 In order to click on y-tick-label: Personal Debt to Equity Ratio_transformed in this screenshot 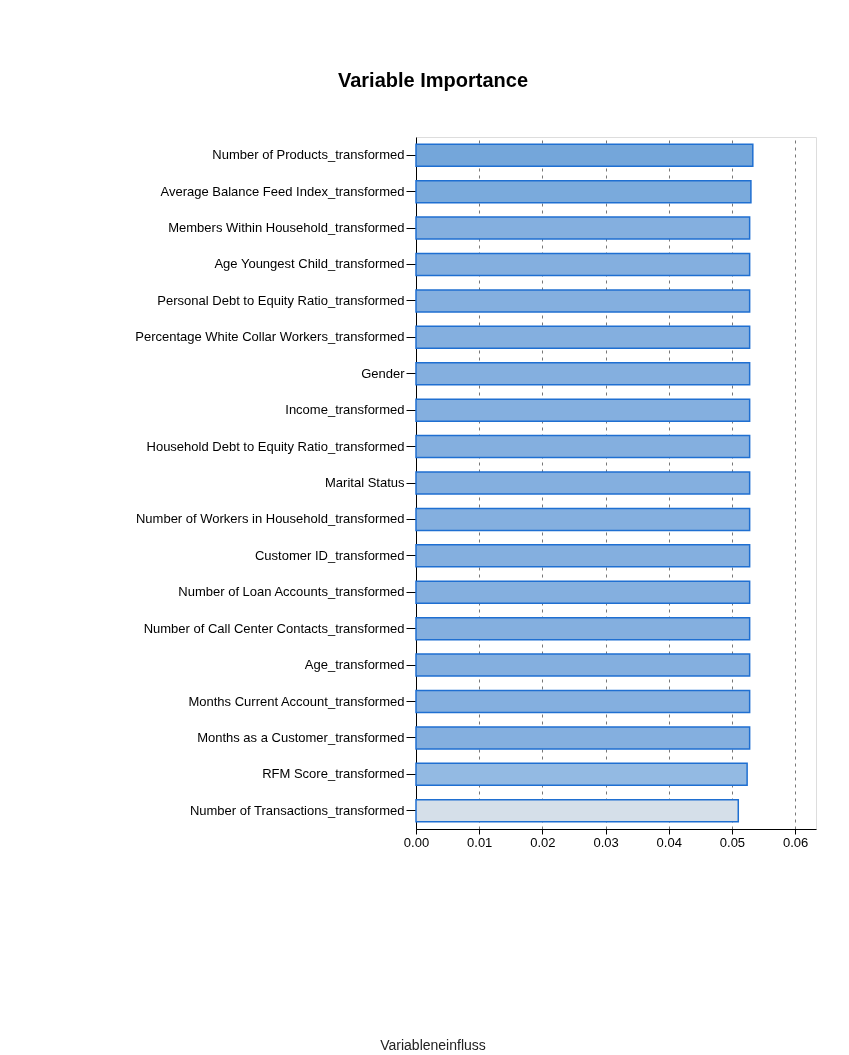, I will do `click(281, 300)`.